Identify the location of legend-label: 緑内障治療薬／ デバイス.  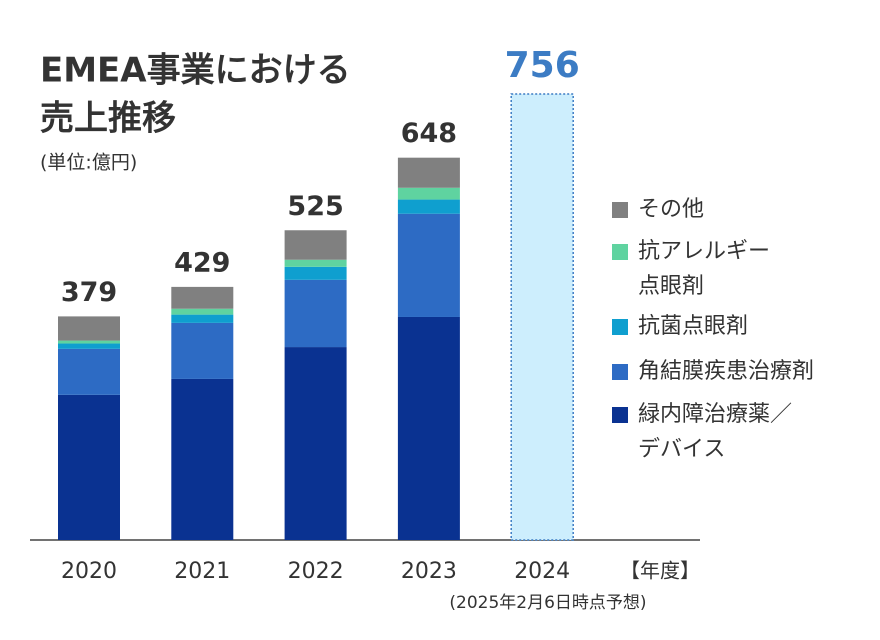
(715, 432).